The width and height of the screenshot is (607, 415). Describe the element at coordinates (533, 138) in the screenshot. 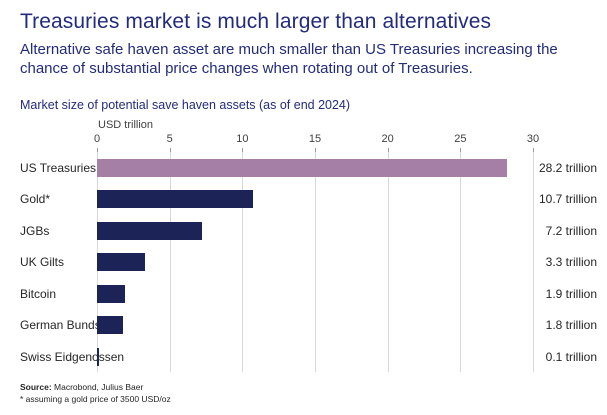

I see `x-tick-label: 30` at that location.